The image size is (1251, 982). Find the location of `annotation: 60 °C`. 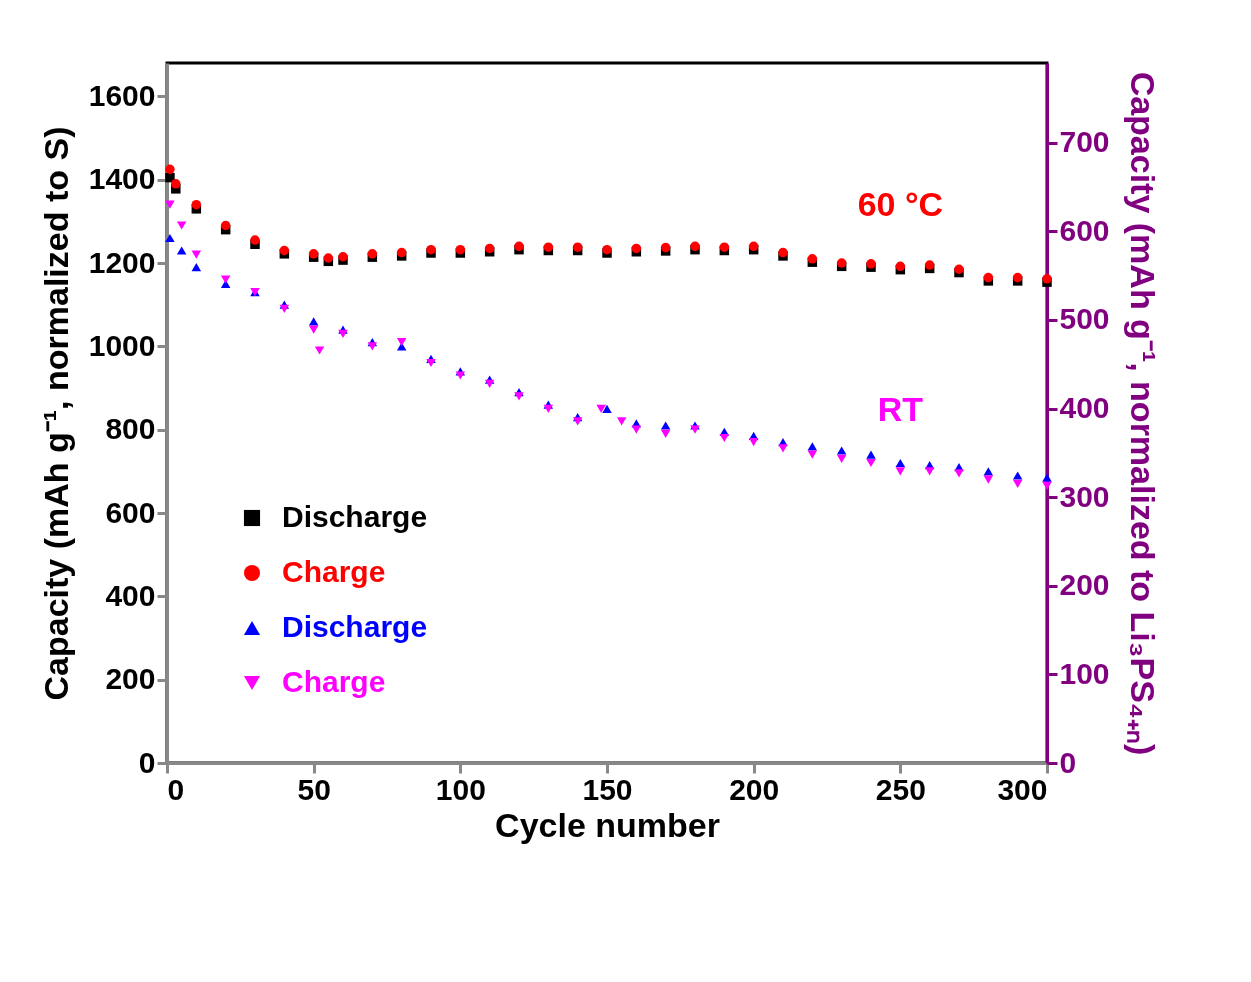

annotation: 60 °C is located at coordinates (900, 204).